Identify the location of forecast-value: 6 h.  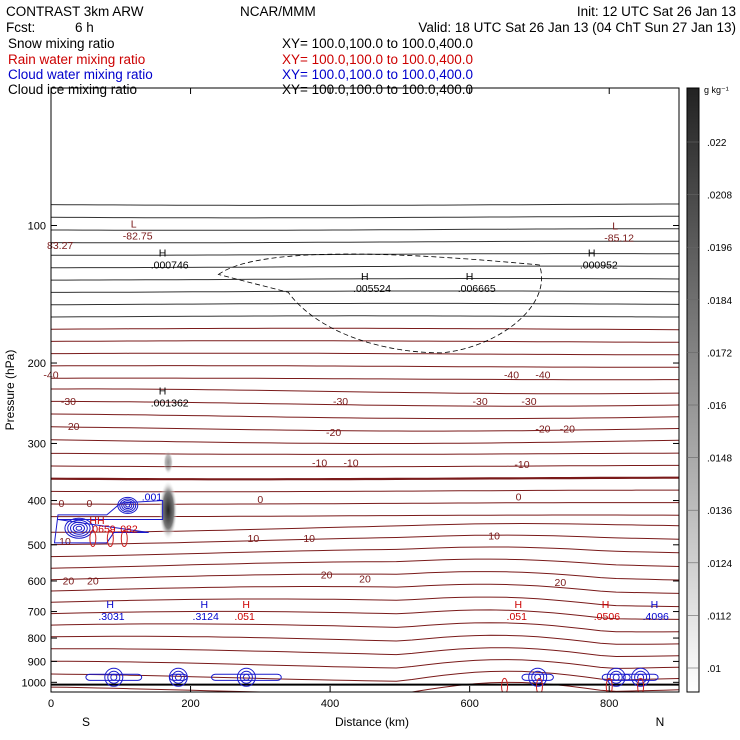
(84, 27).